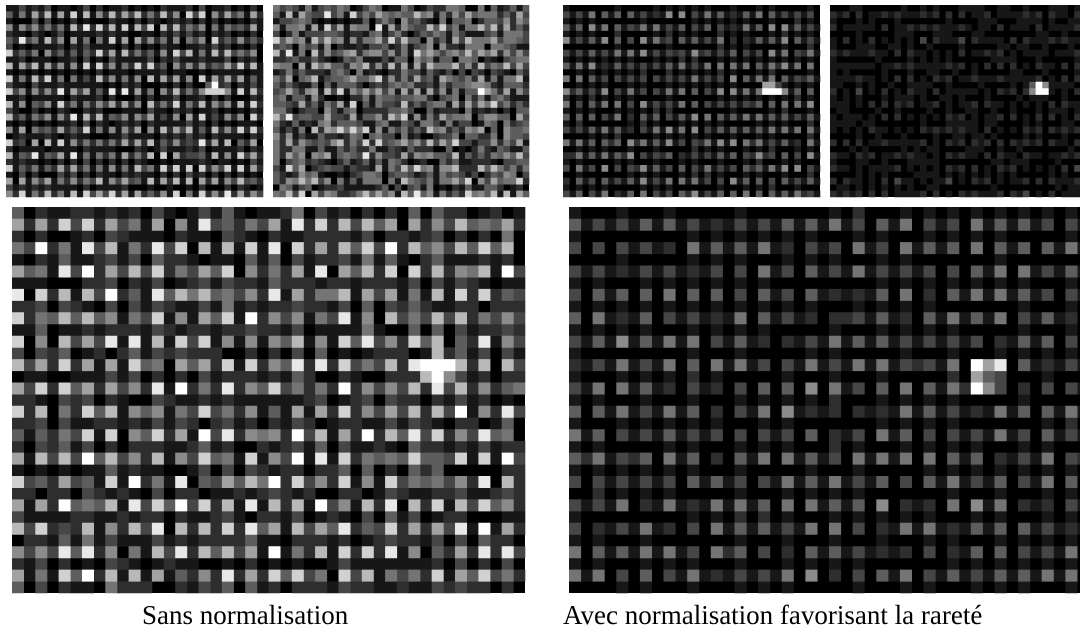 Image resolution: width=1080 pixels, height=639 pixels. Describe the element at coordinates (245, 615) in the screenshot. I see `caption-left: Sans normalisation` at that location.